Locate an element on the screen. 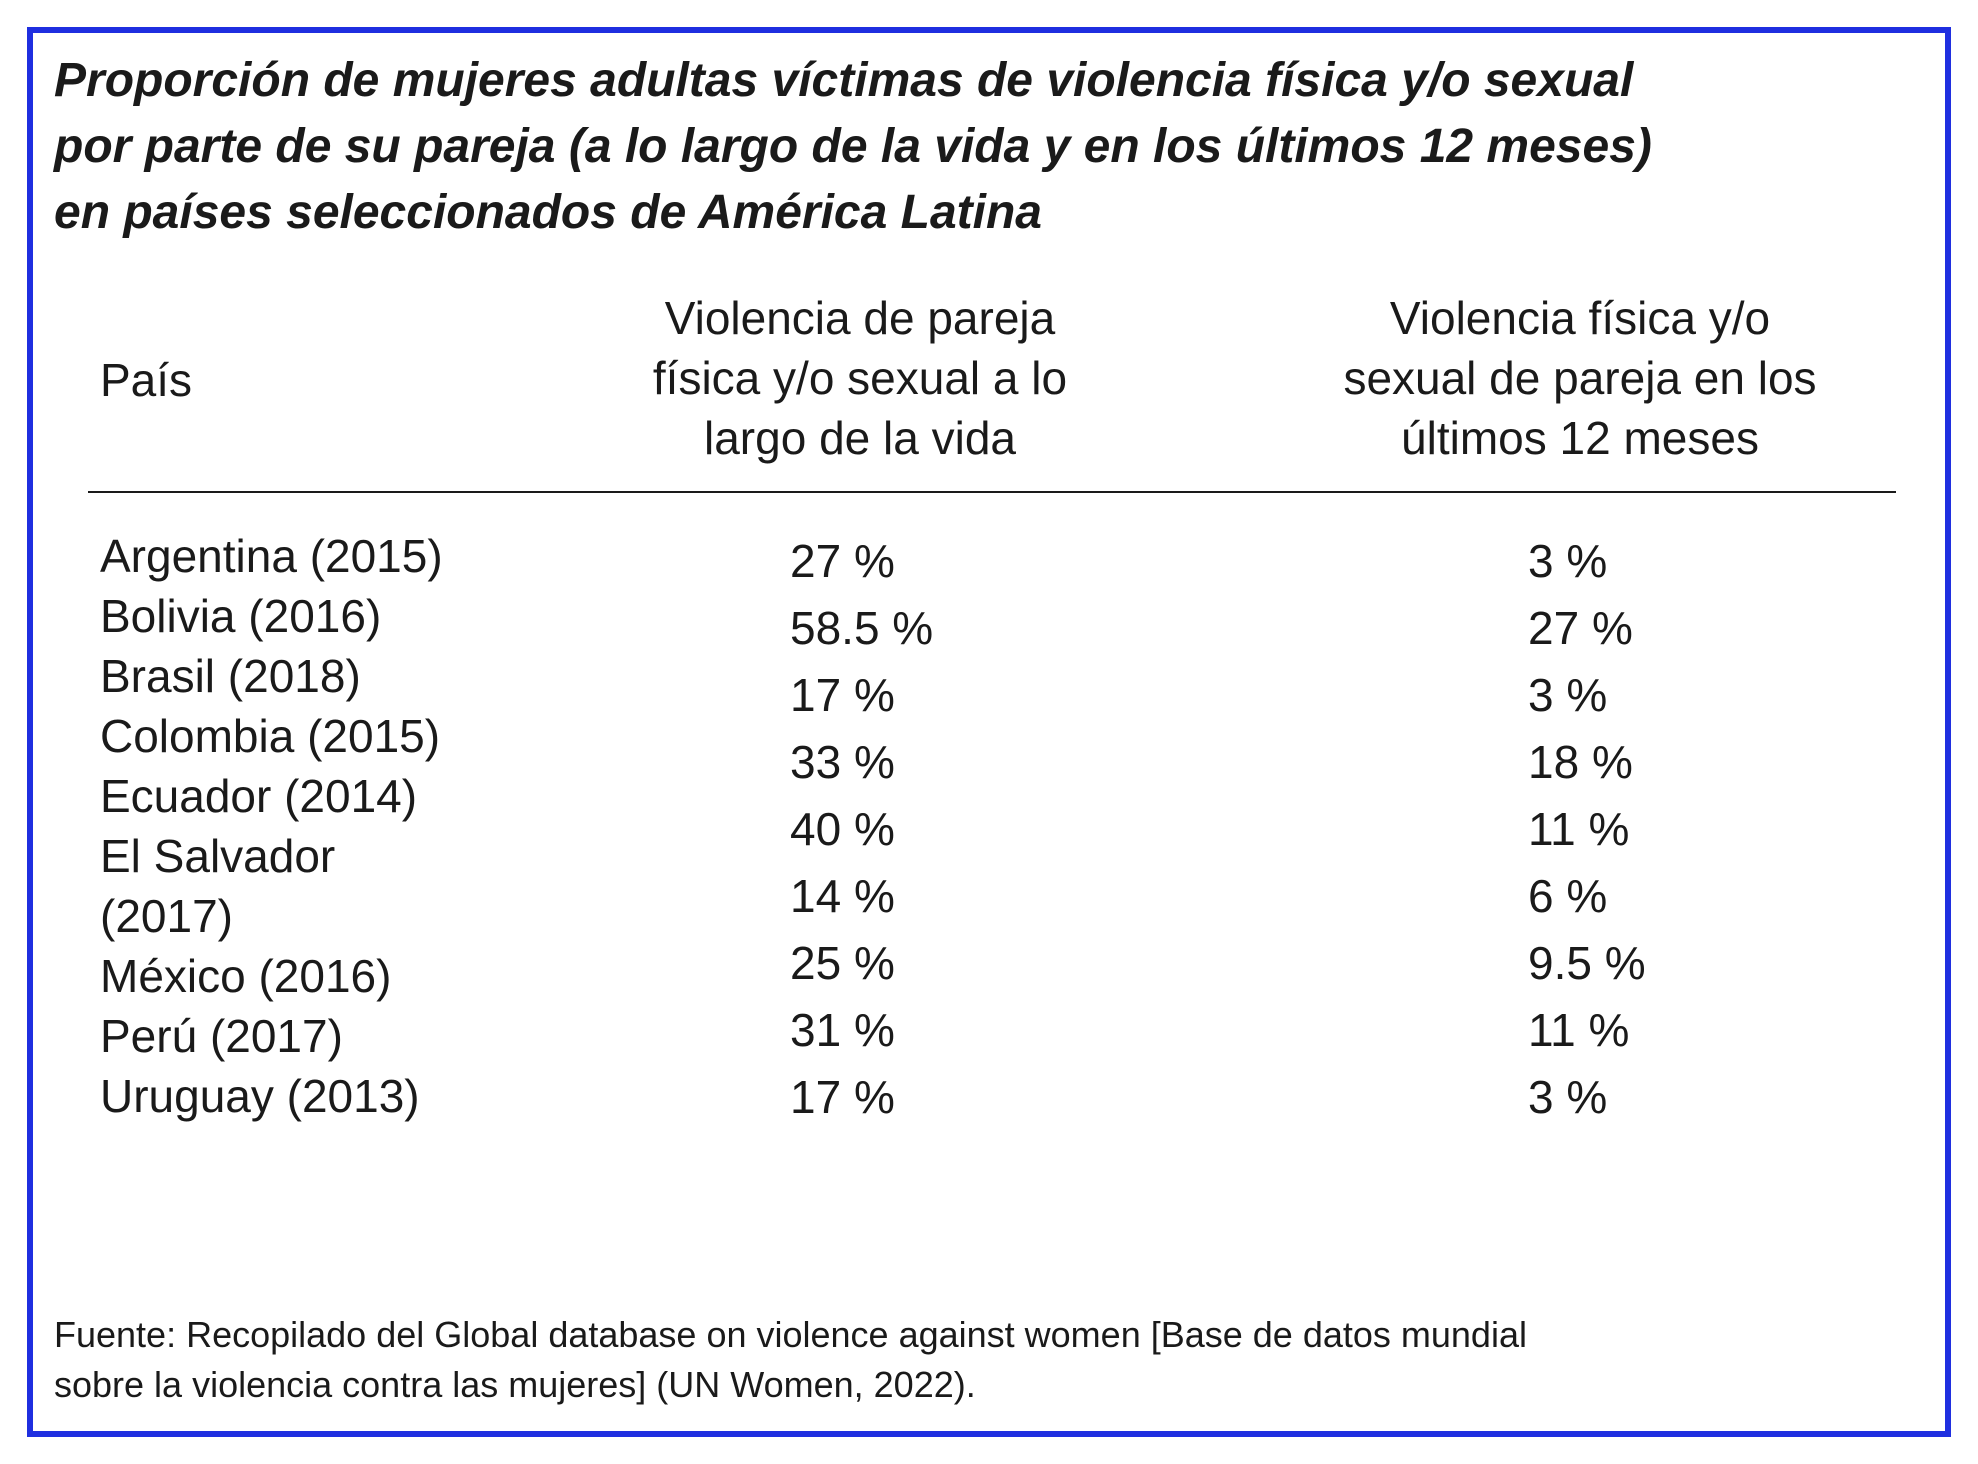 The width and height of the screenshot is (1978, 1464). header-country: País is located at coordinates (146, 380).